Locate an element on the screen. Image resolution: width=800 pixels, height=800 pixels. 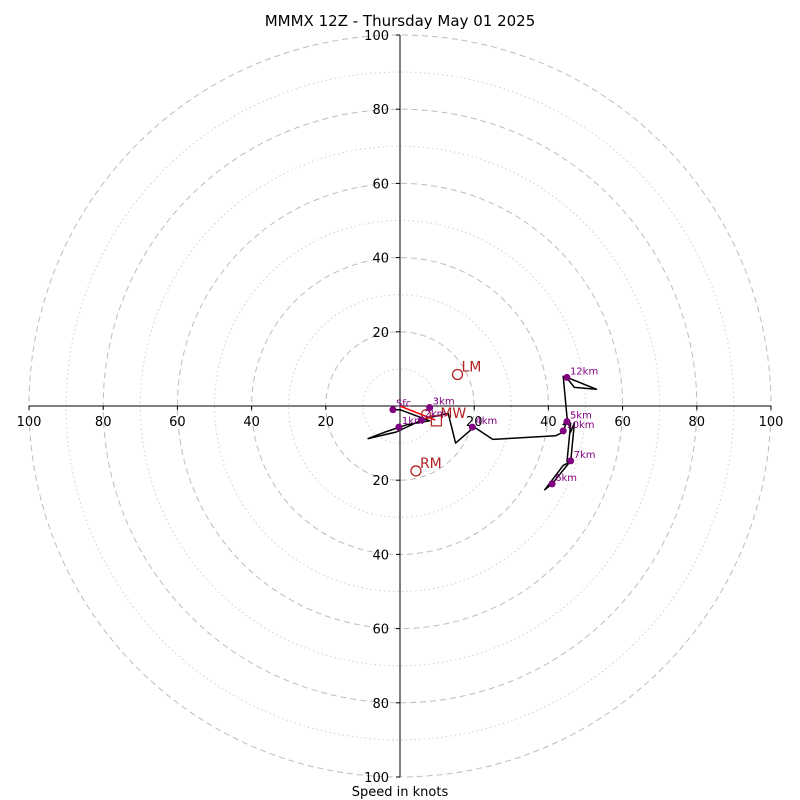
height-marker-label: 10km is located at coordinates (580, 425).